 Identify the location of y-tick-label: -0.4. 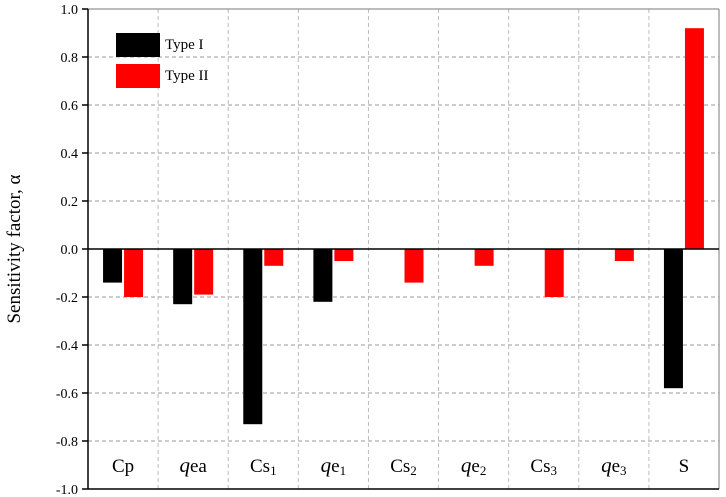
(67, 346).